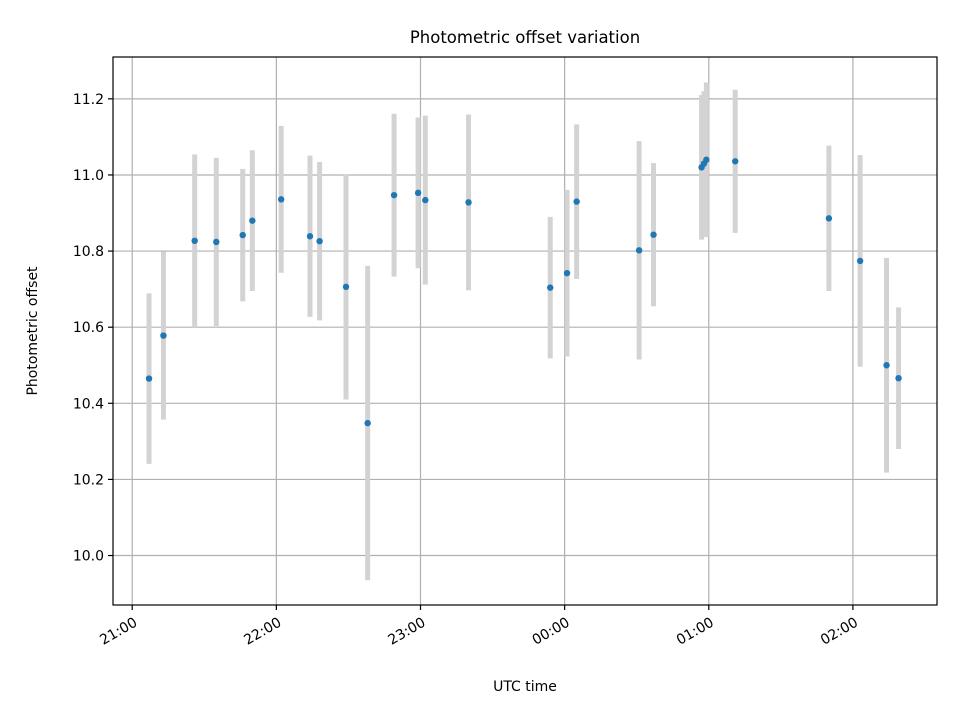 Image resolution: width=960 pixels, height=720 pixels. I want to click on y-tick-label: 10.4, so click(88, 404).